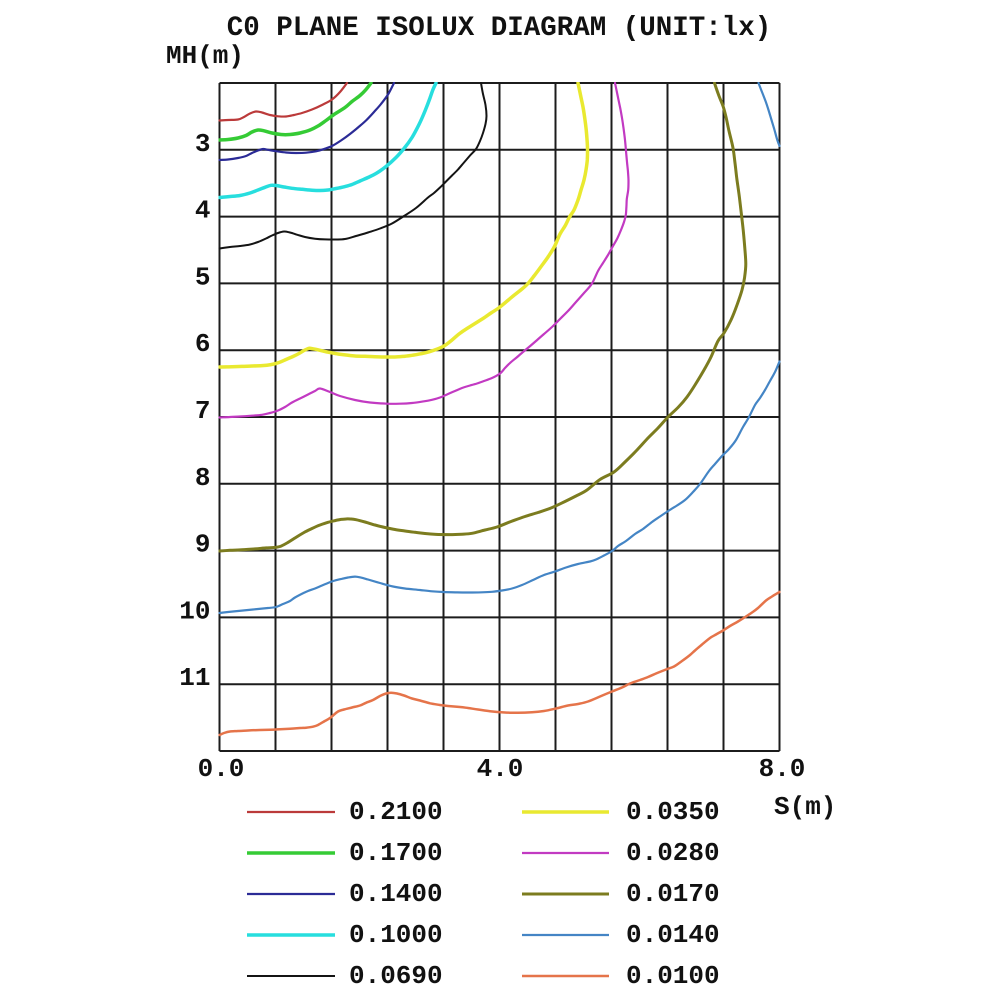 This screenshot has width=1000, height=1005. I want to click on svg-text: MH(m), so click(205, 56).